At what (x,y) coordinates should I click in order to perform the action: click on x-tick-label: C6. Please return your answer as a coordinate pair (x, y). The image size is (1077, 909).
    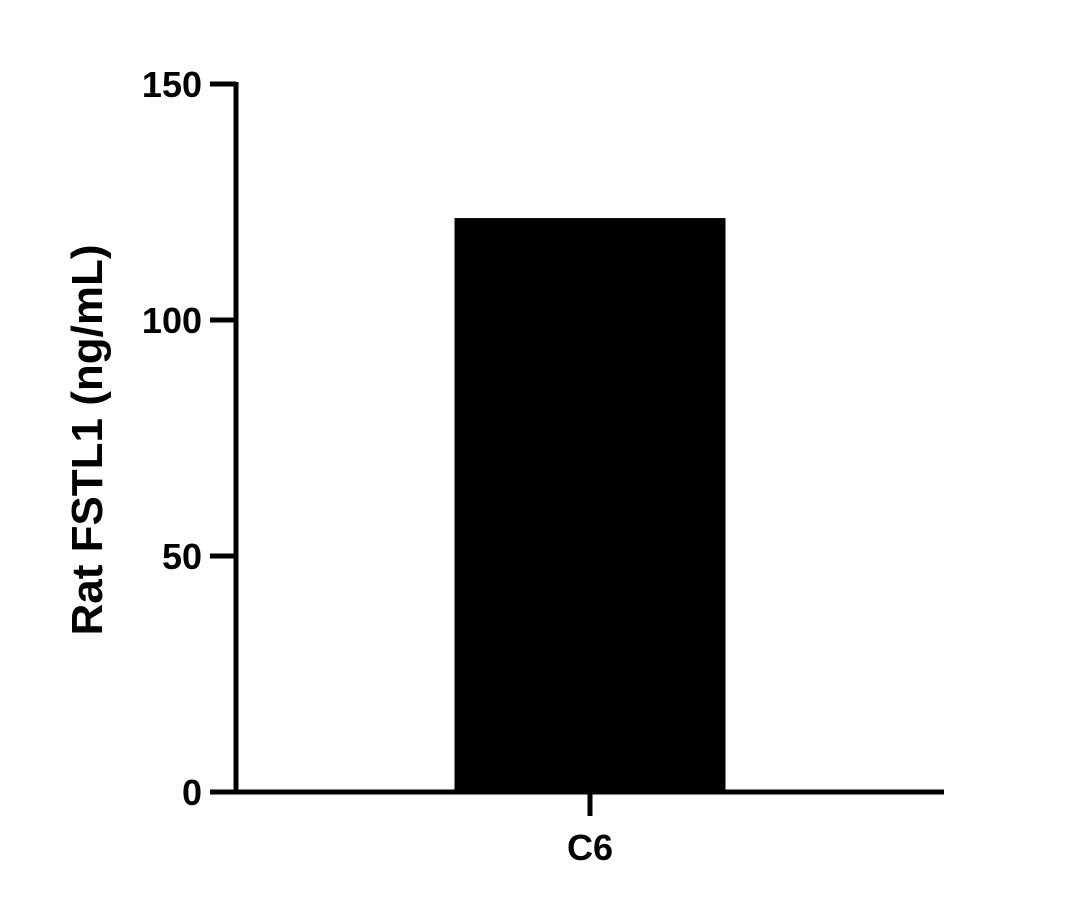
    Looking at the image, I should click on (590, 847).